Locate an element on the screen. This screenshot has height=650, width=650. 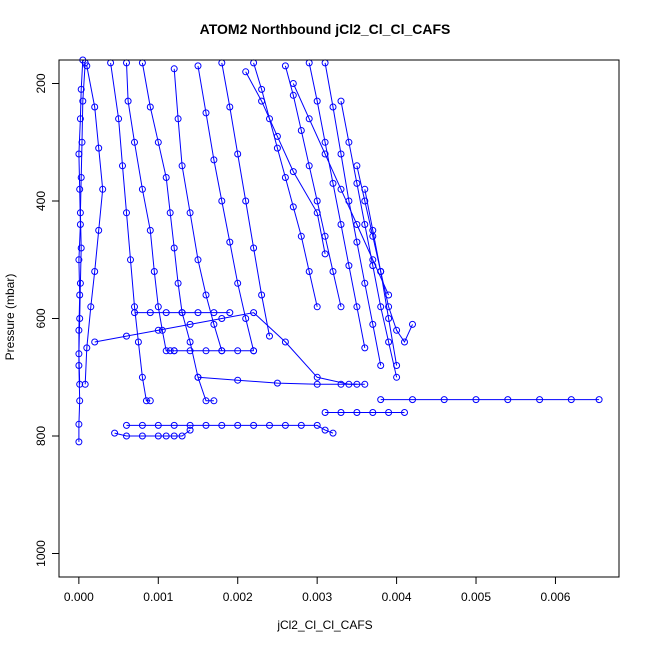
y-tick-label: 800 is located at coordinates (41, 436).